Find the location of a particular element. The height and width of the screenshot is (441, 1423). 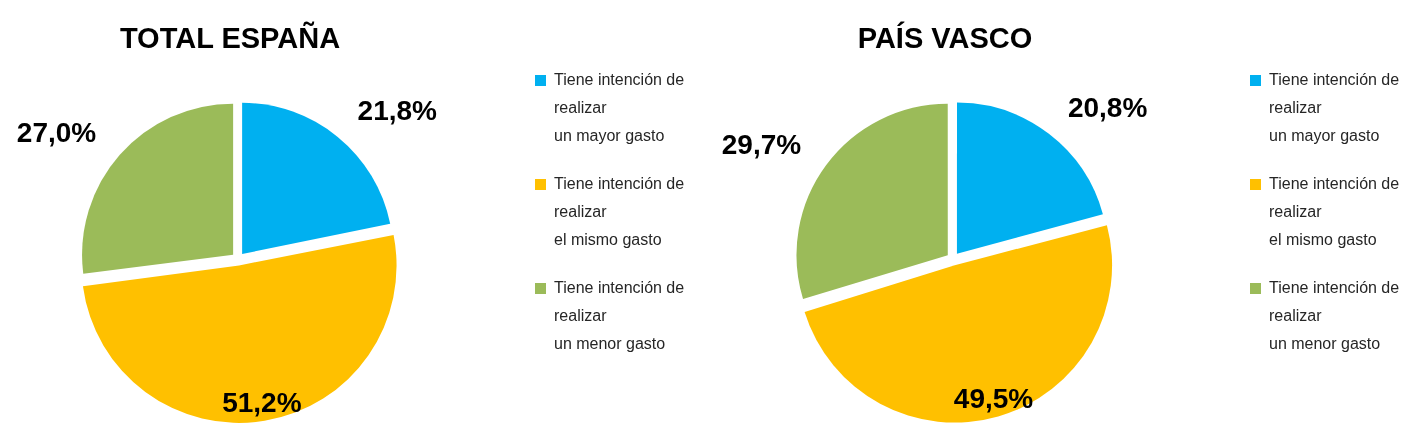

chart-title: TOTAL ESPAÑA is located at coordinates (230, 38).